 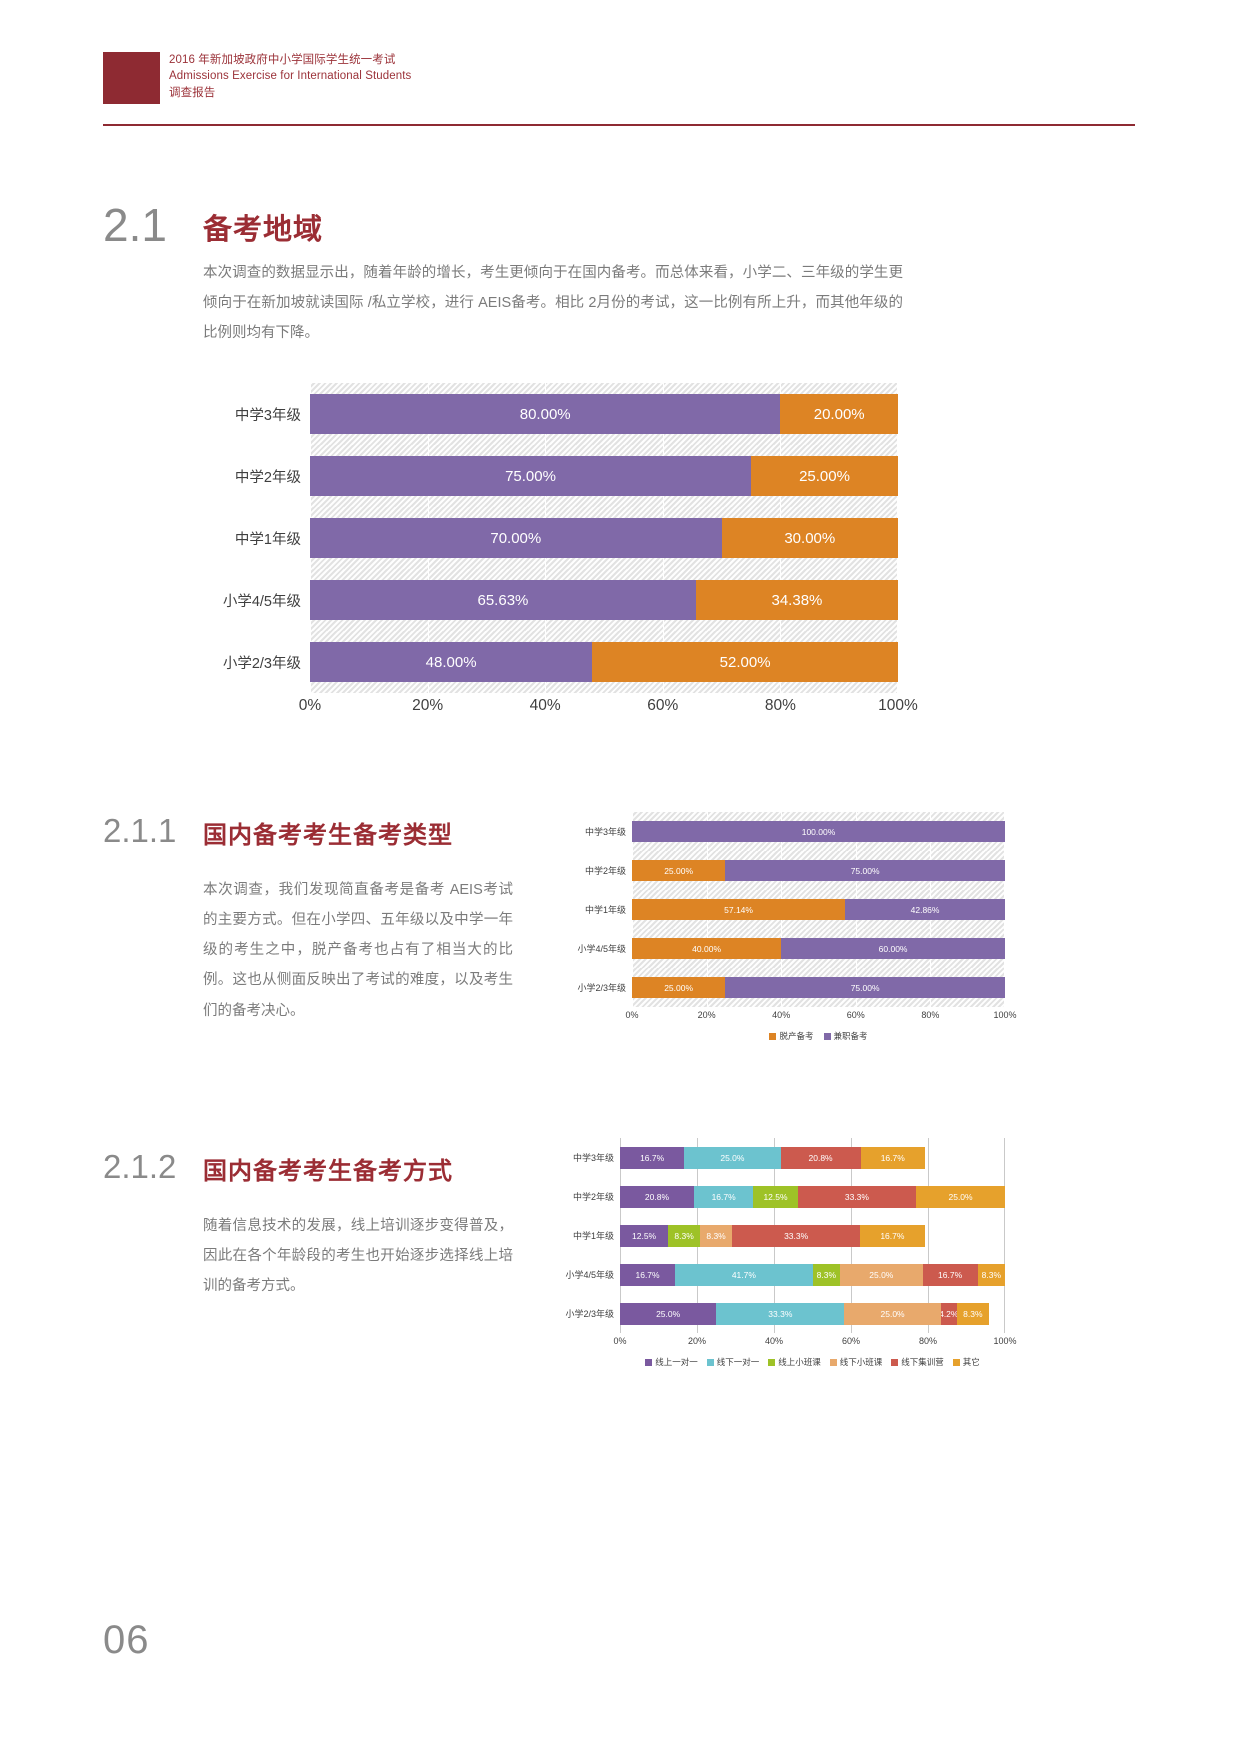 I want to click on chart-legend-item: 脱产备考, so click(x=791, y=1036).